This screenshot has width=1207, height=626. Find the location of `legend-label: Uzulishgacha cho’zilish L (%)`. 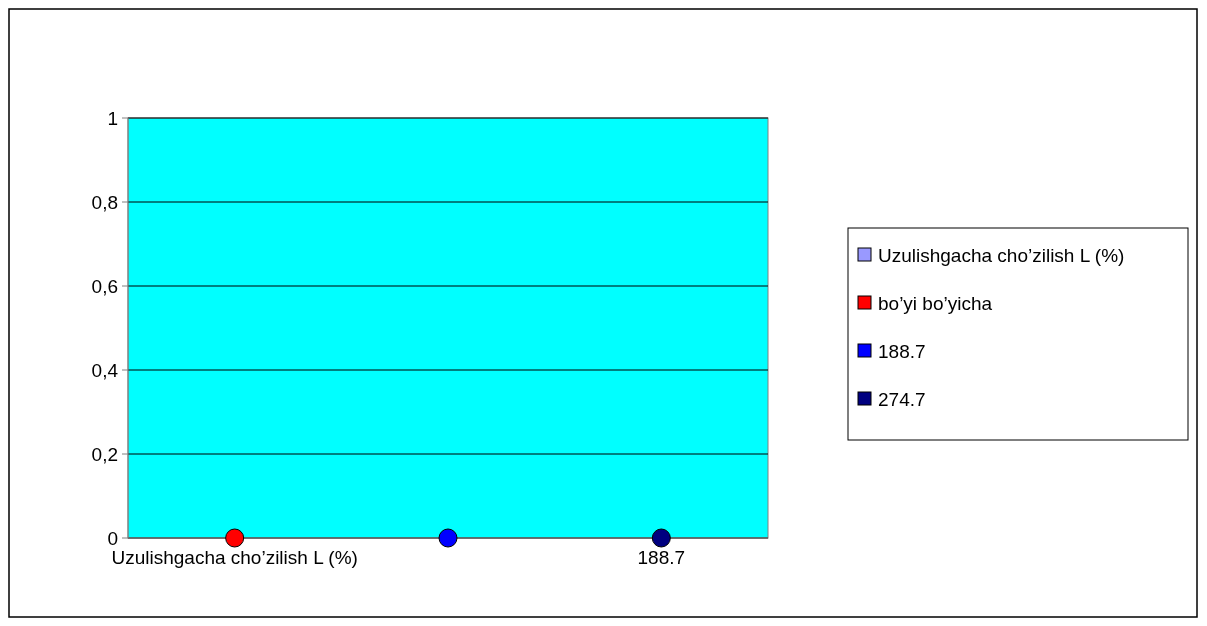

legend-label: Uzulishgacha cho’zilish L (%) is located at coordinates (1001, 255).